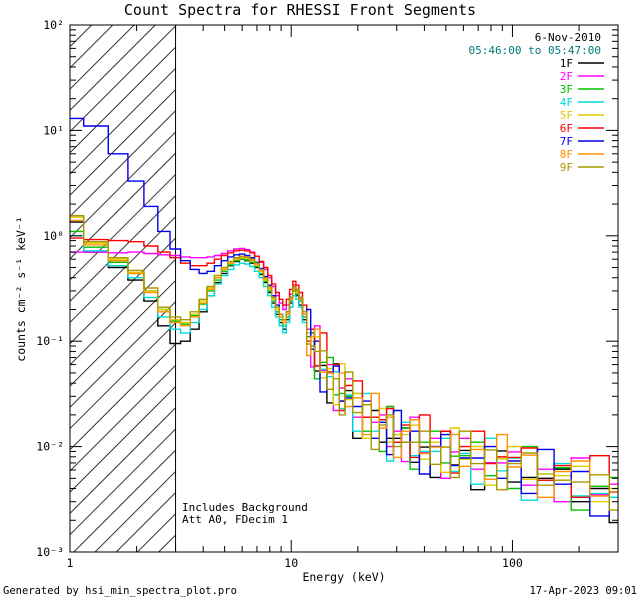 The width and height of the screenshot is (640, 600). Describe the element at coordinates (583, 591) in the screenshot. I see `footer-timestamp: 17-Apr-2023 09:01` at that location.